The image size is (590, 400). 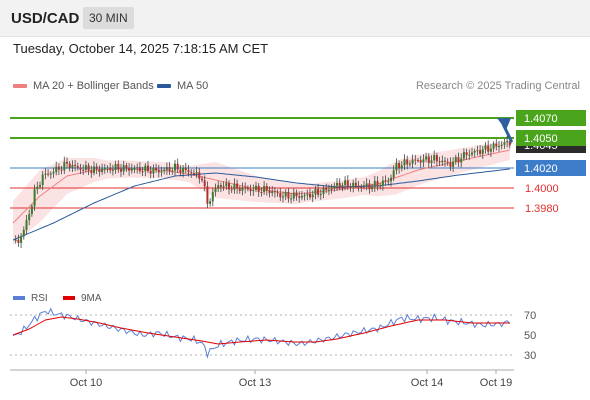 What do you see at coordinates (295, 18) in the screenshot?
I see `header-bar: USD/CAD 30 MIN` at bounding box center [295, 18].